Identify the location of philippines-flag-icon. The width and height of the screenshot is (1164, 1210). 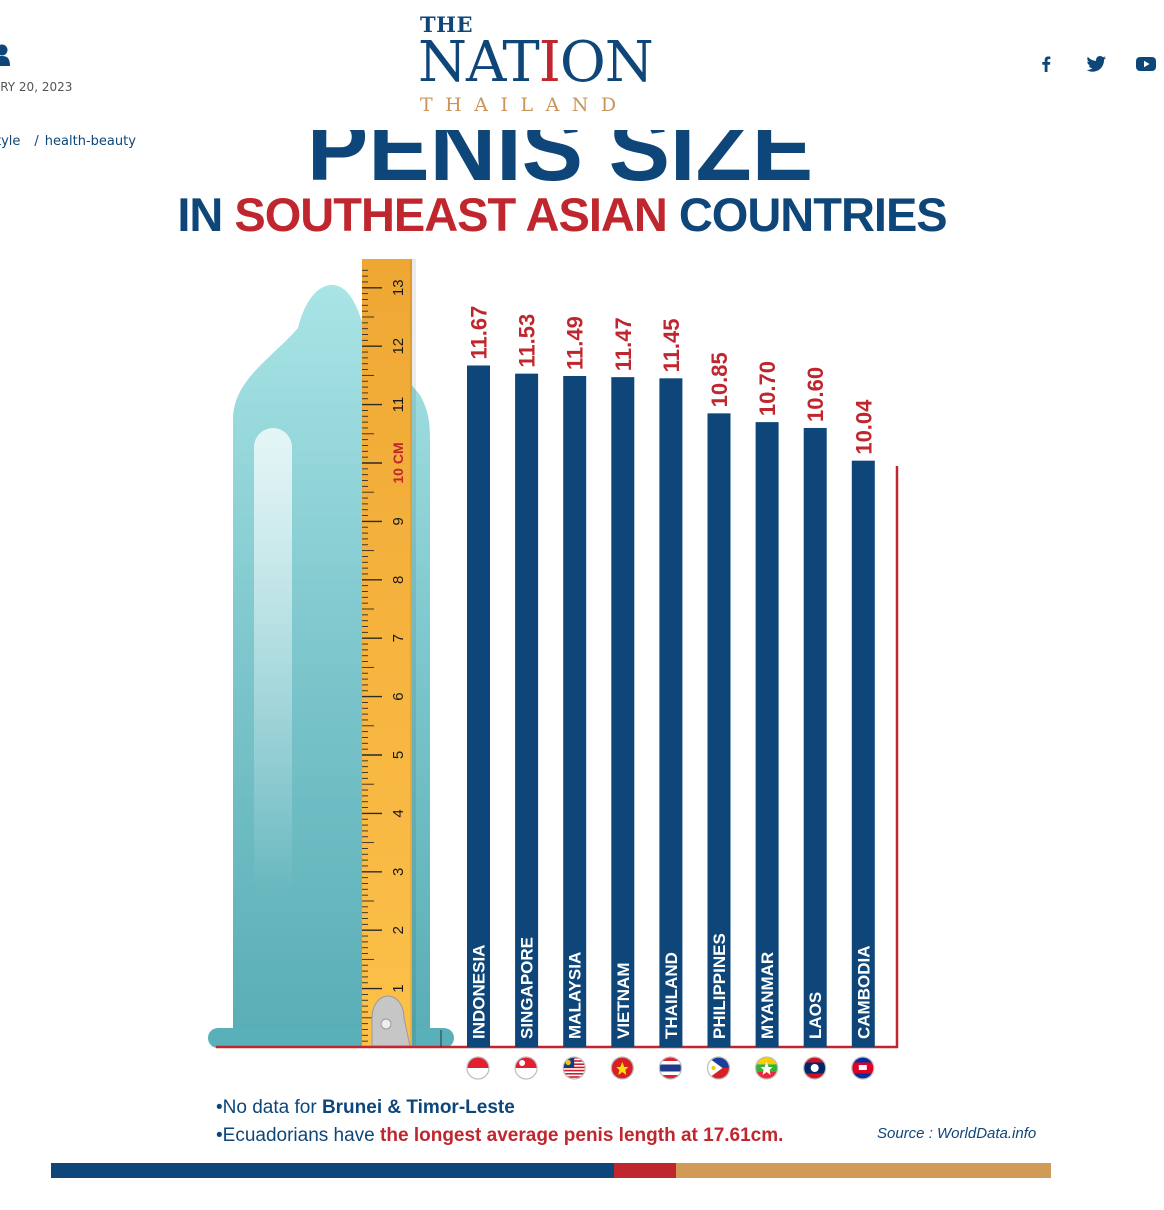
(718, 1068).